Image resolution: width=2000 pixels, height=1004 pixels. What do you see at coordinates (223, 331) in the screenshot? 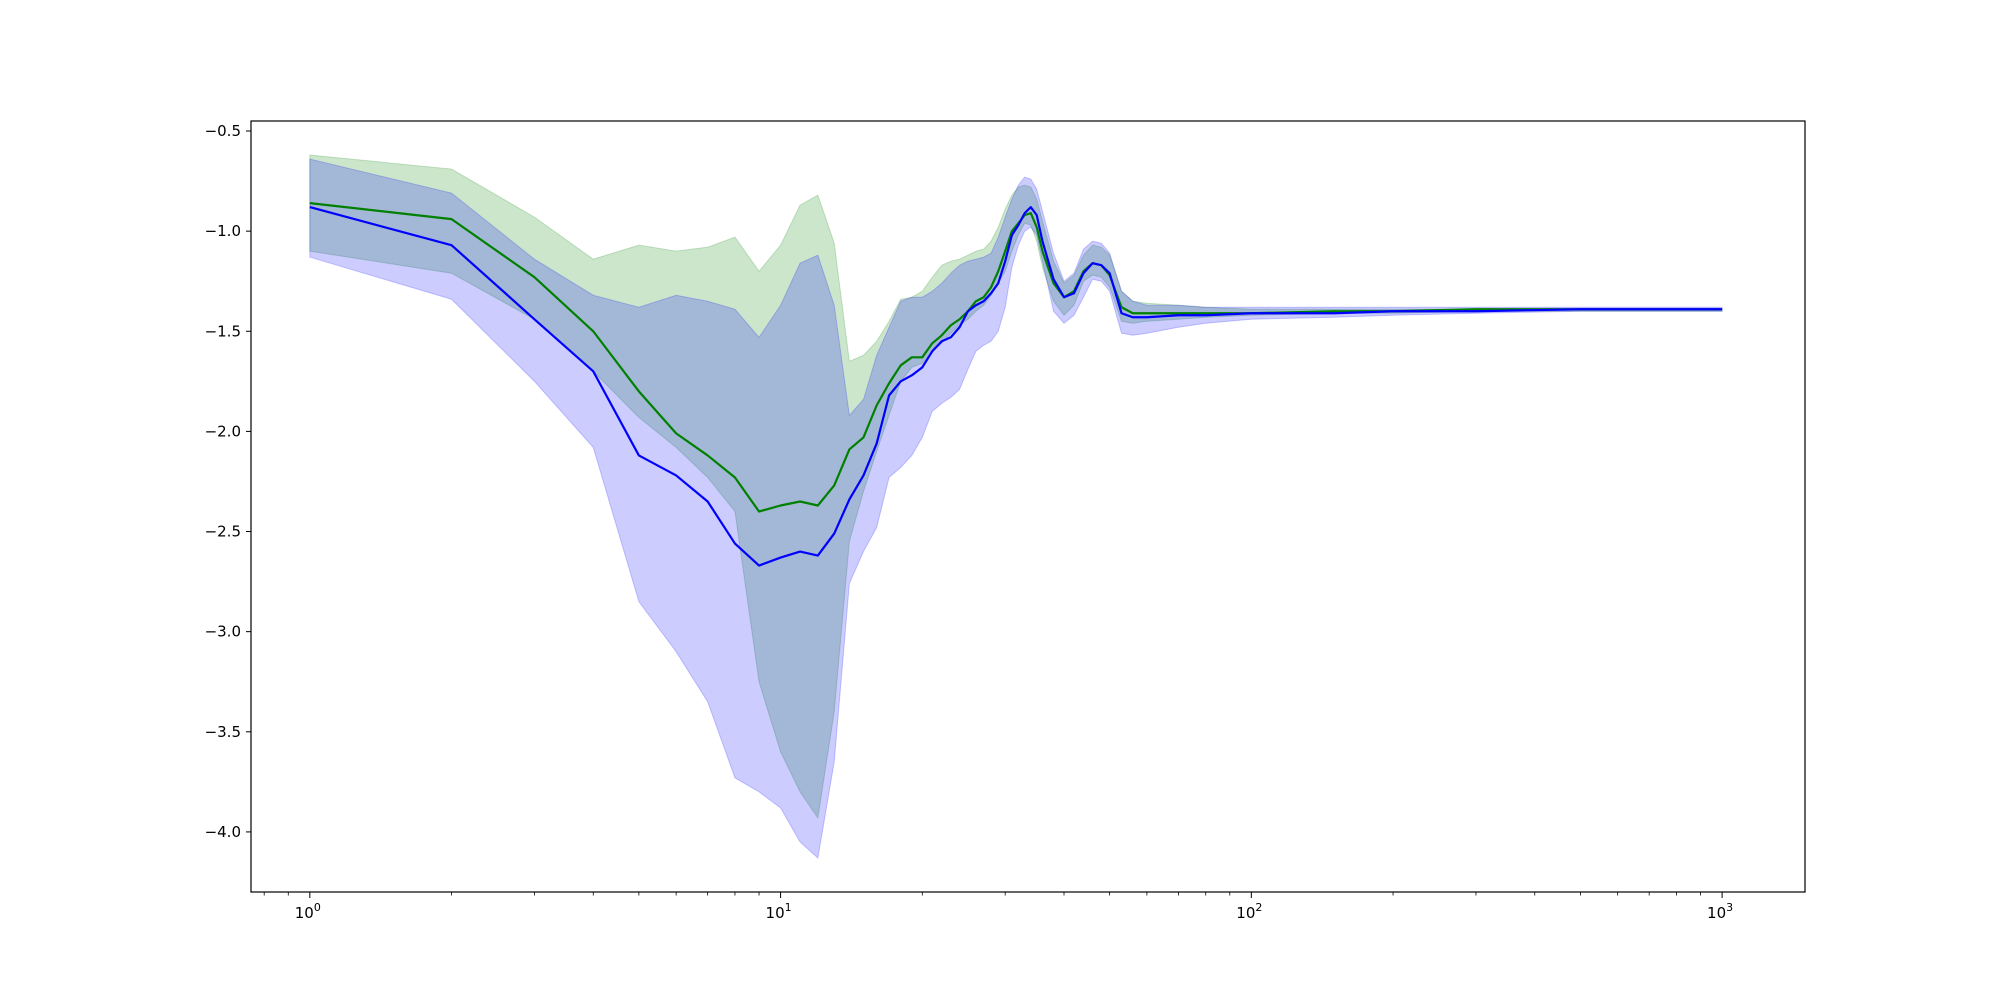
I see `y-tick-label: −1.5` at bounding box center [223, 331].